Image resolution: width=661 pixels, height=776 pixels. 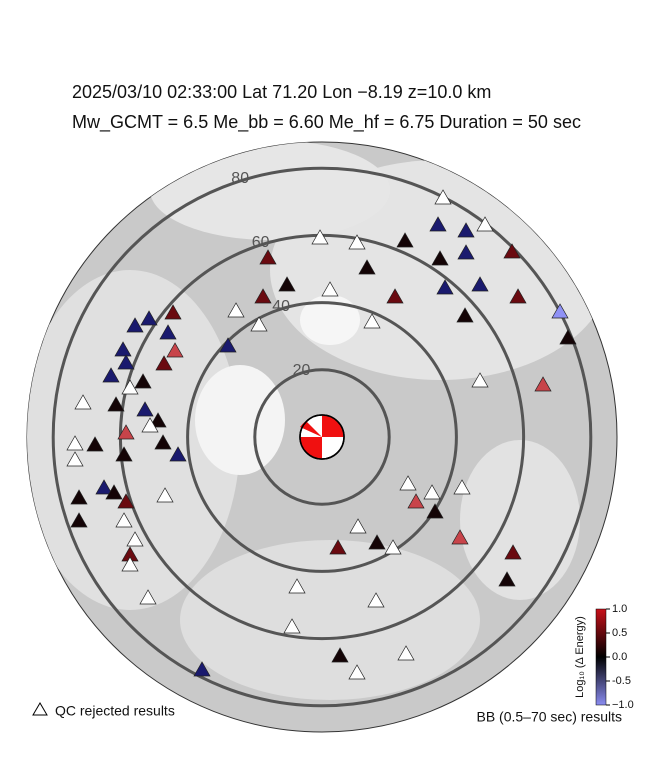 I want to click on colorbar-tick-label: −1.0, so click(x=623, y=705).